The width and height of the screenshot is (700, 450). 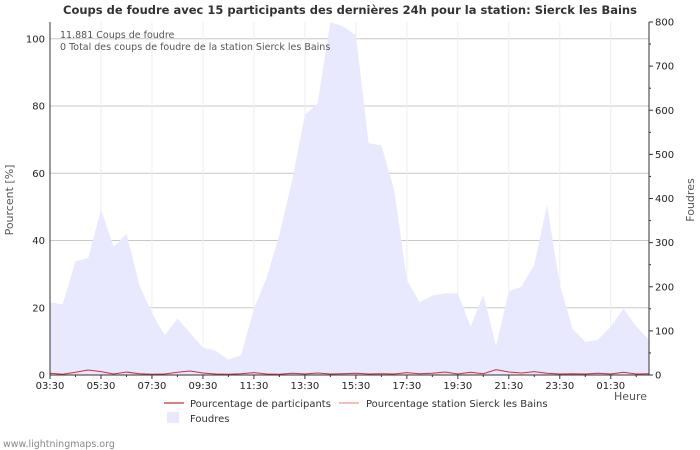 I want to click on x-tick-label-15:30: 15:30, so click(x=355, y=386).